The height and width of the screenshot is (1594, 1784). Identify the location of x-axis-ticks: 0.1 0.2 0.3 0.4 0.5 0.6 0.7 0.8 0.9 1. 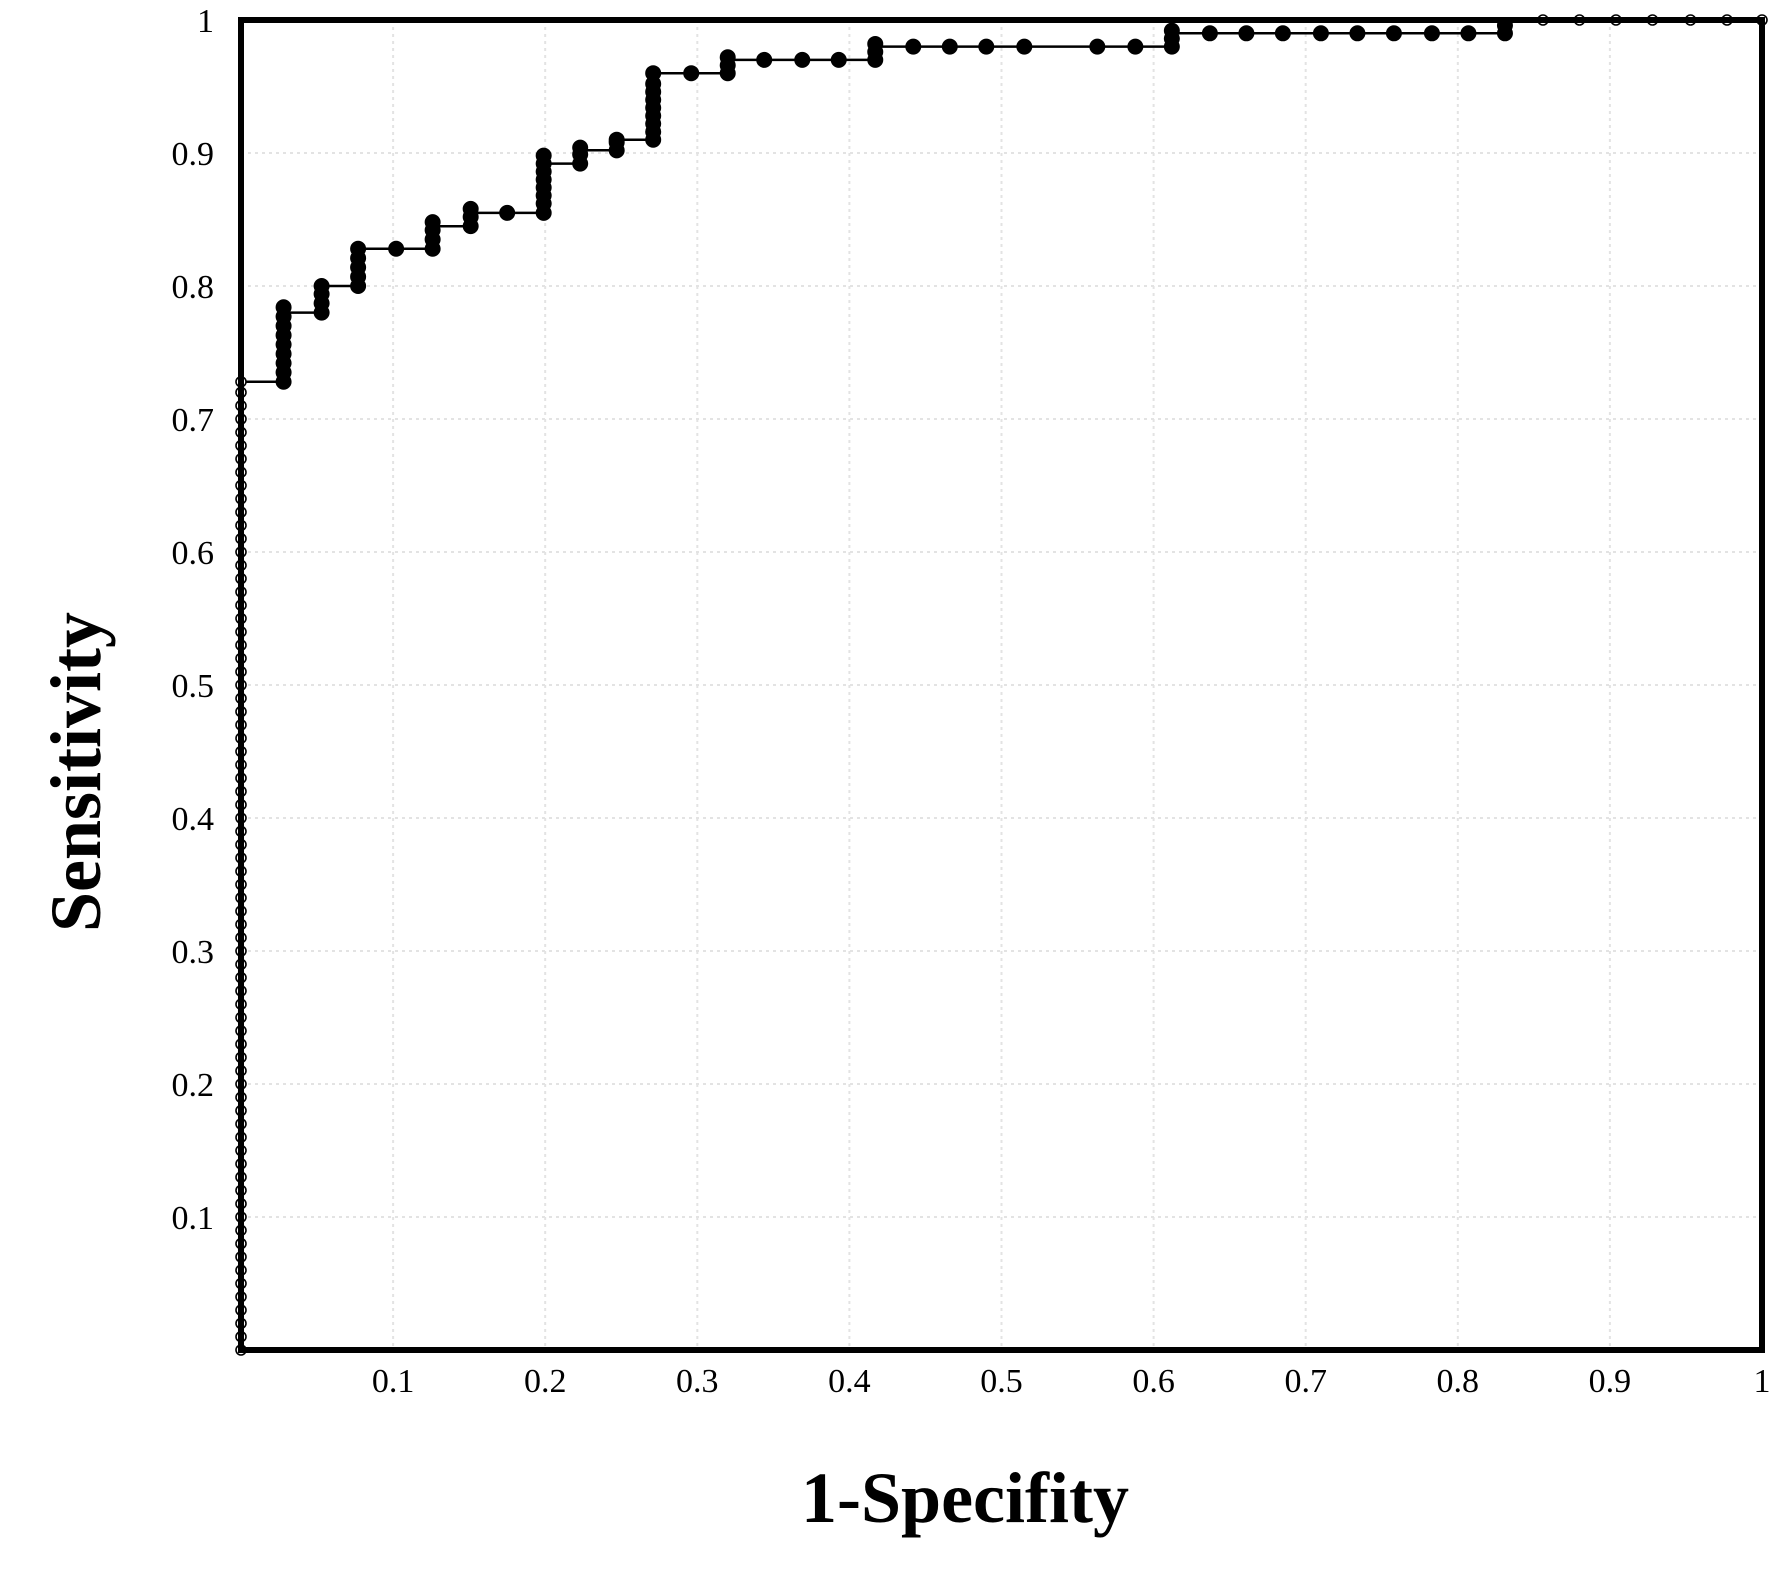
(1071, 1381).